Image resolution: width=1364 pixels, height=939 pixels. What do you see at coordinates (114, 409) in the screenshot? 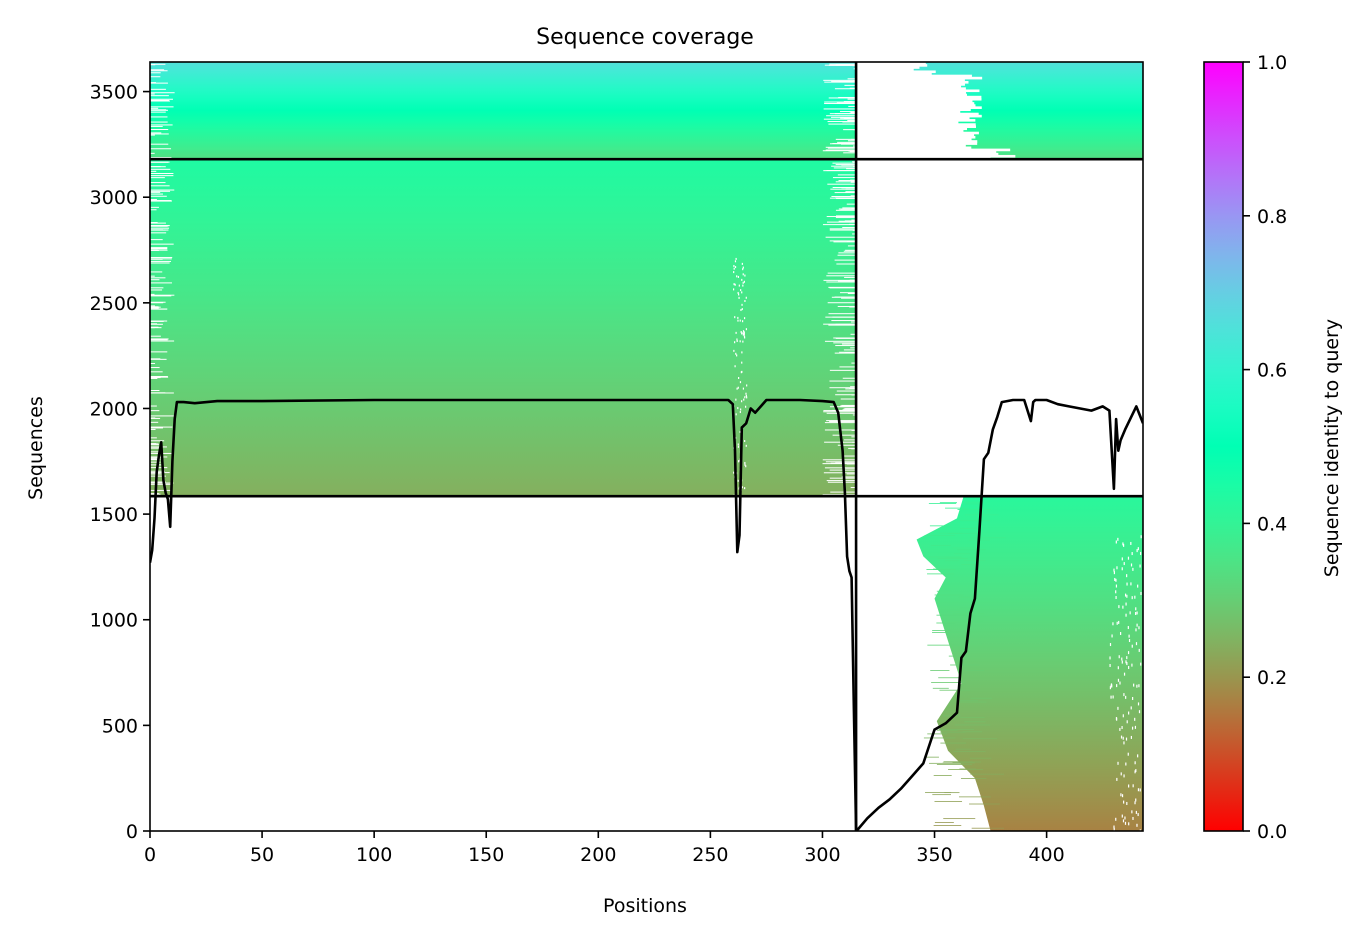
I see `y-tick-label: 2000` at bounding box center [114, 409].